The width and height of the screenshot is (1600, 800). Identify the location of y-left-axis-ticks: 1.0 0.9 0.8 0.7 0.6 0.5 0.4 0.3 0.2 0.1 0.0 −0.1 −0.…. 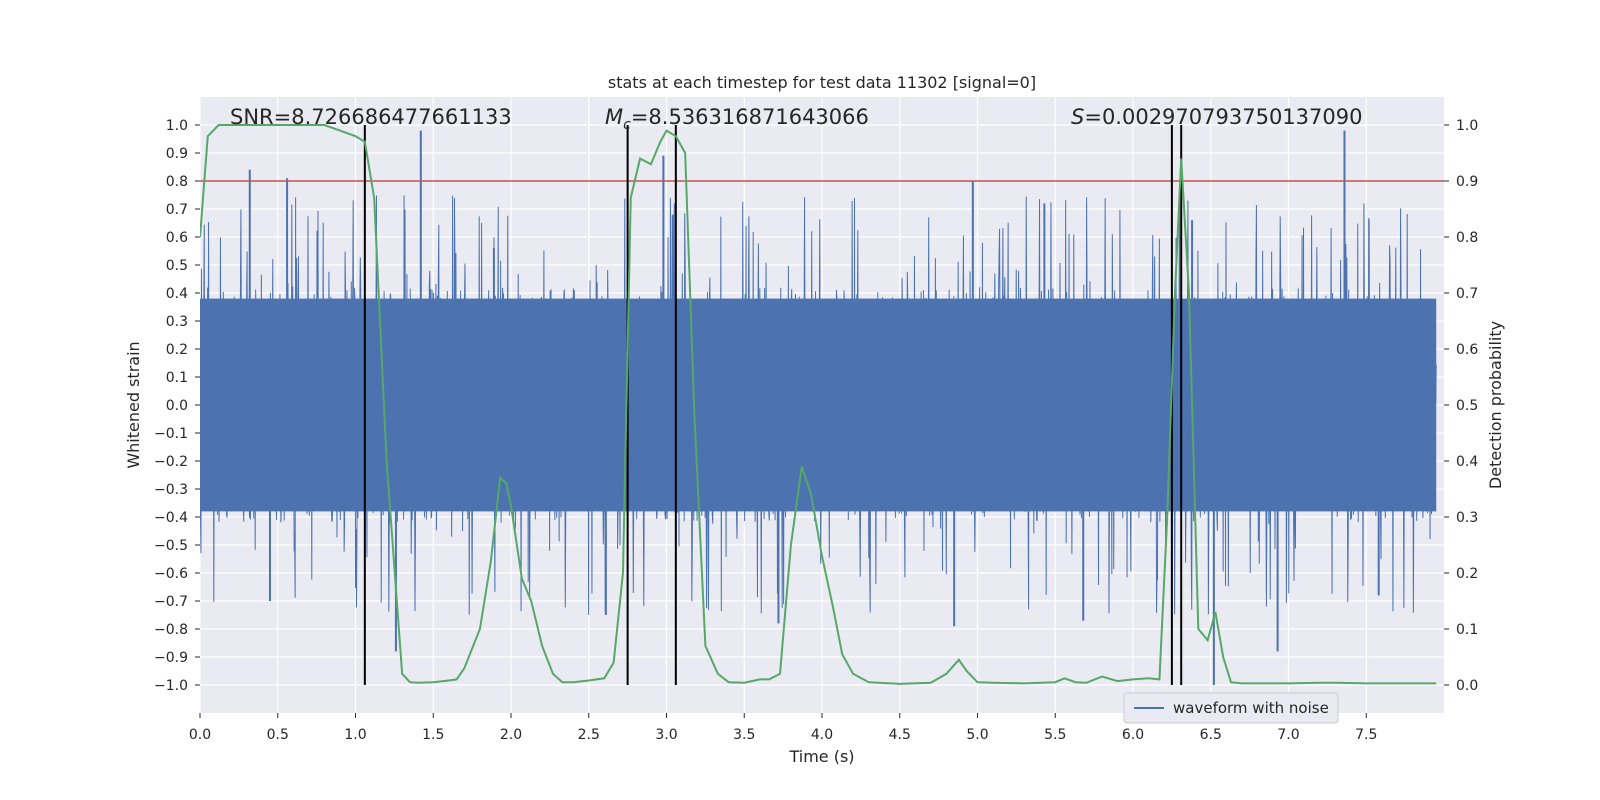
(177, 406).